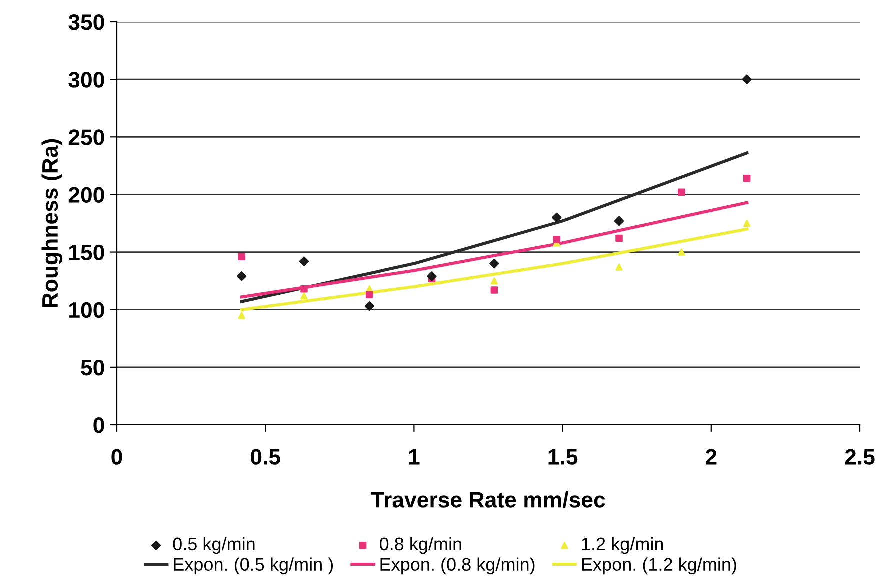  What do you see at coordinates (214, 545) in the screenshot?
I see `legend-label: 0.5 kg/min` at bounding box center [214, 545].